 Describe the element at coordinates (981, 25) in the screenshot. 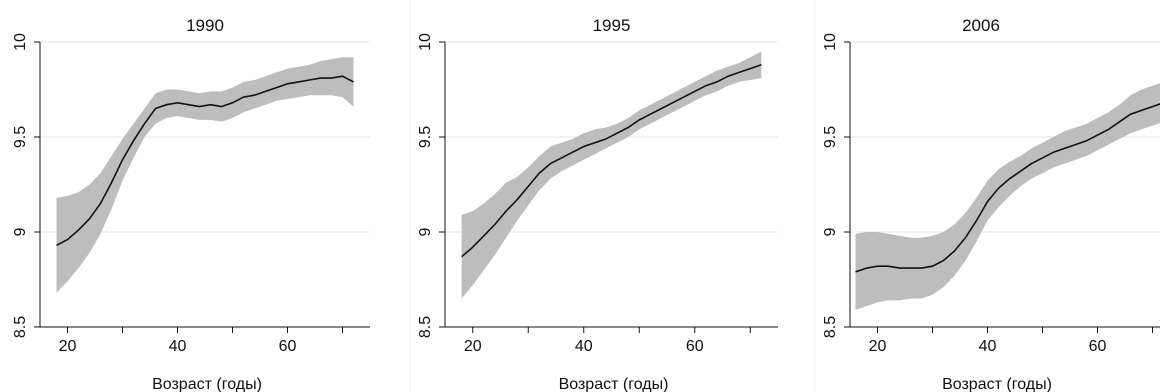

I see `panel-title: 2006` at that location.